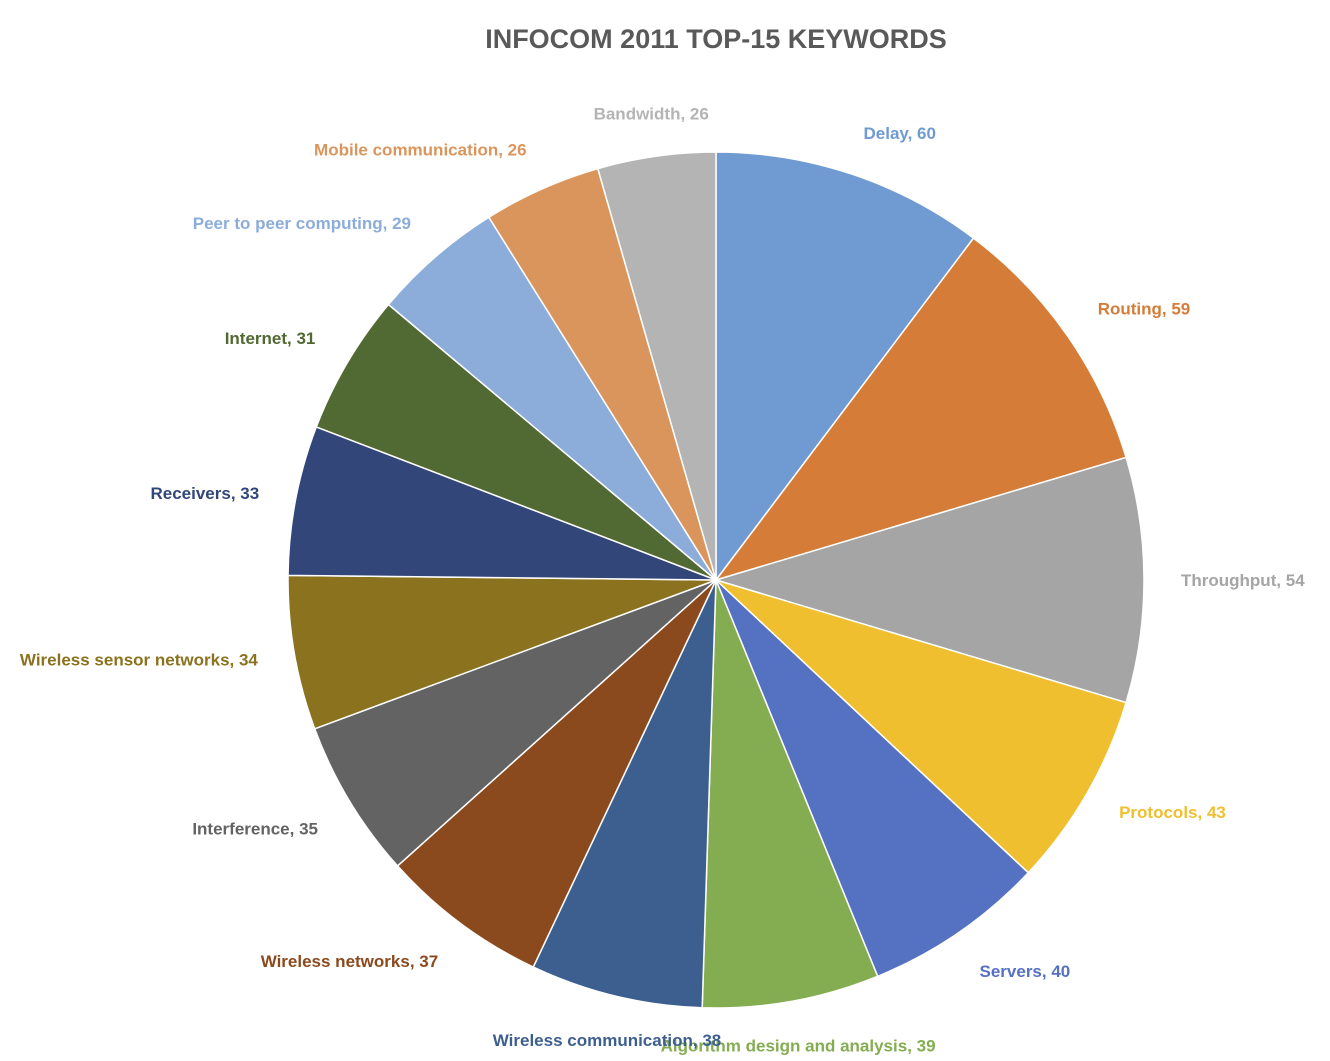  What do you see at coordinates (790, 794) in the screenshot?
I see `pie-slice-algorithm-design-and-analysis` at bounding box center [790, 794].